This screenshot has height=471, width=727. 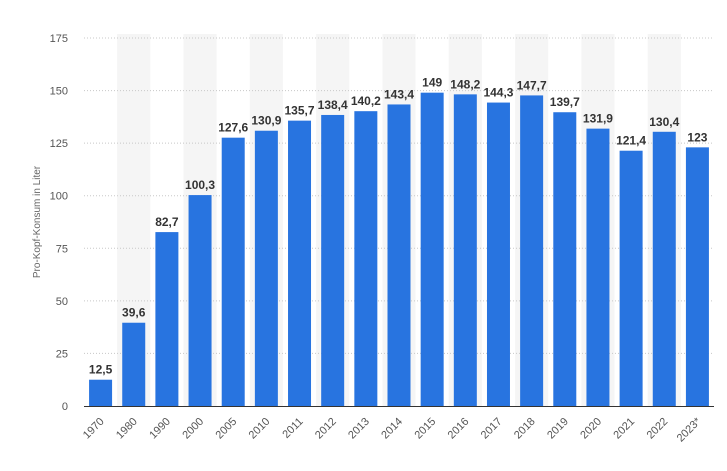 I want to click on y-tick-label: 150, so click(x=59, y=92).